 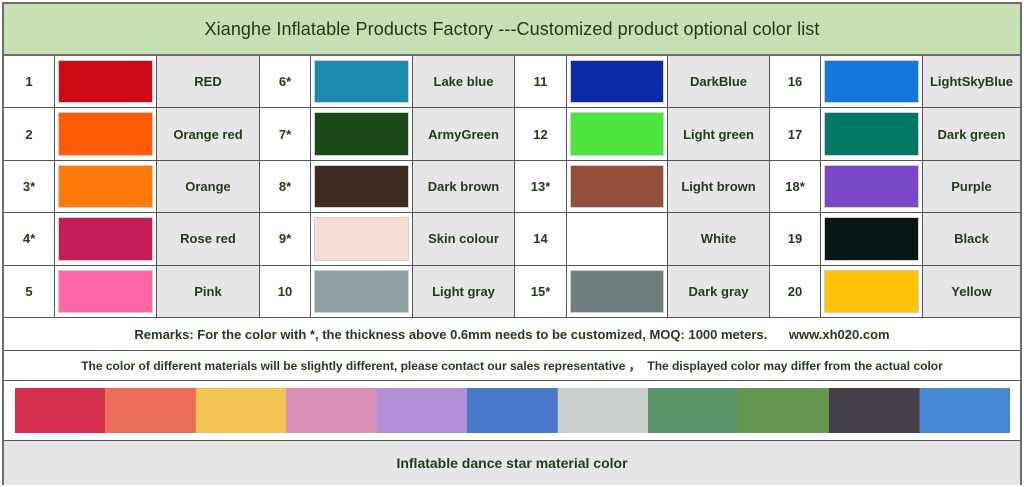 I want to click on color-name: Skin colour, so click(x=464, y=239).